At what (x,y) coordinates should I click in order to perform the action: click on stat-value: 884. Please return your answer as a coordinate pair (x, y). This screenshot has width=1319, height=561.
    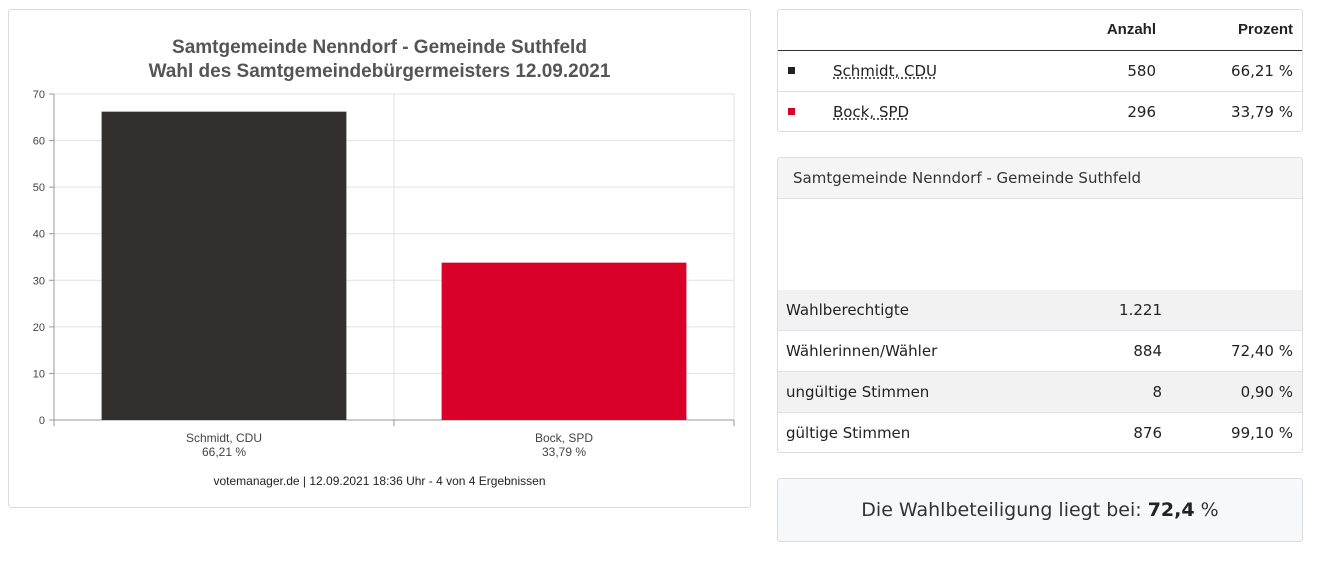
    Looking at the image, I should click on (1147, 351).